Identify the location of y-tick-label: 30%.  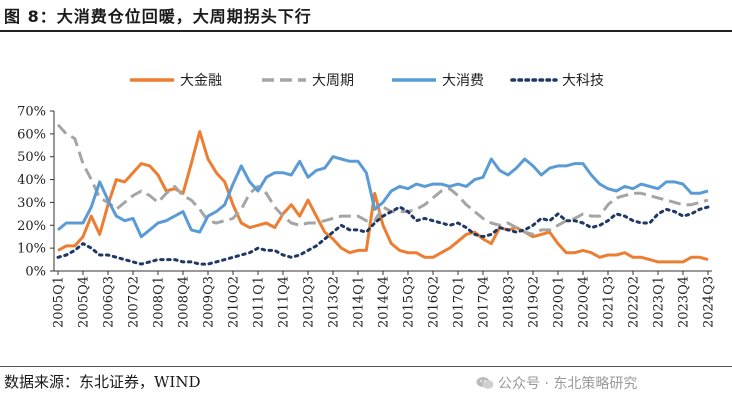
(31, 203).